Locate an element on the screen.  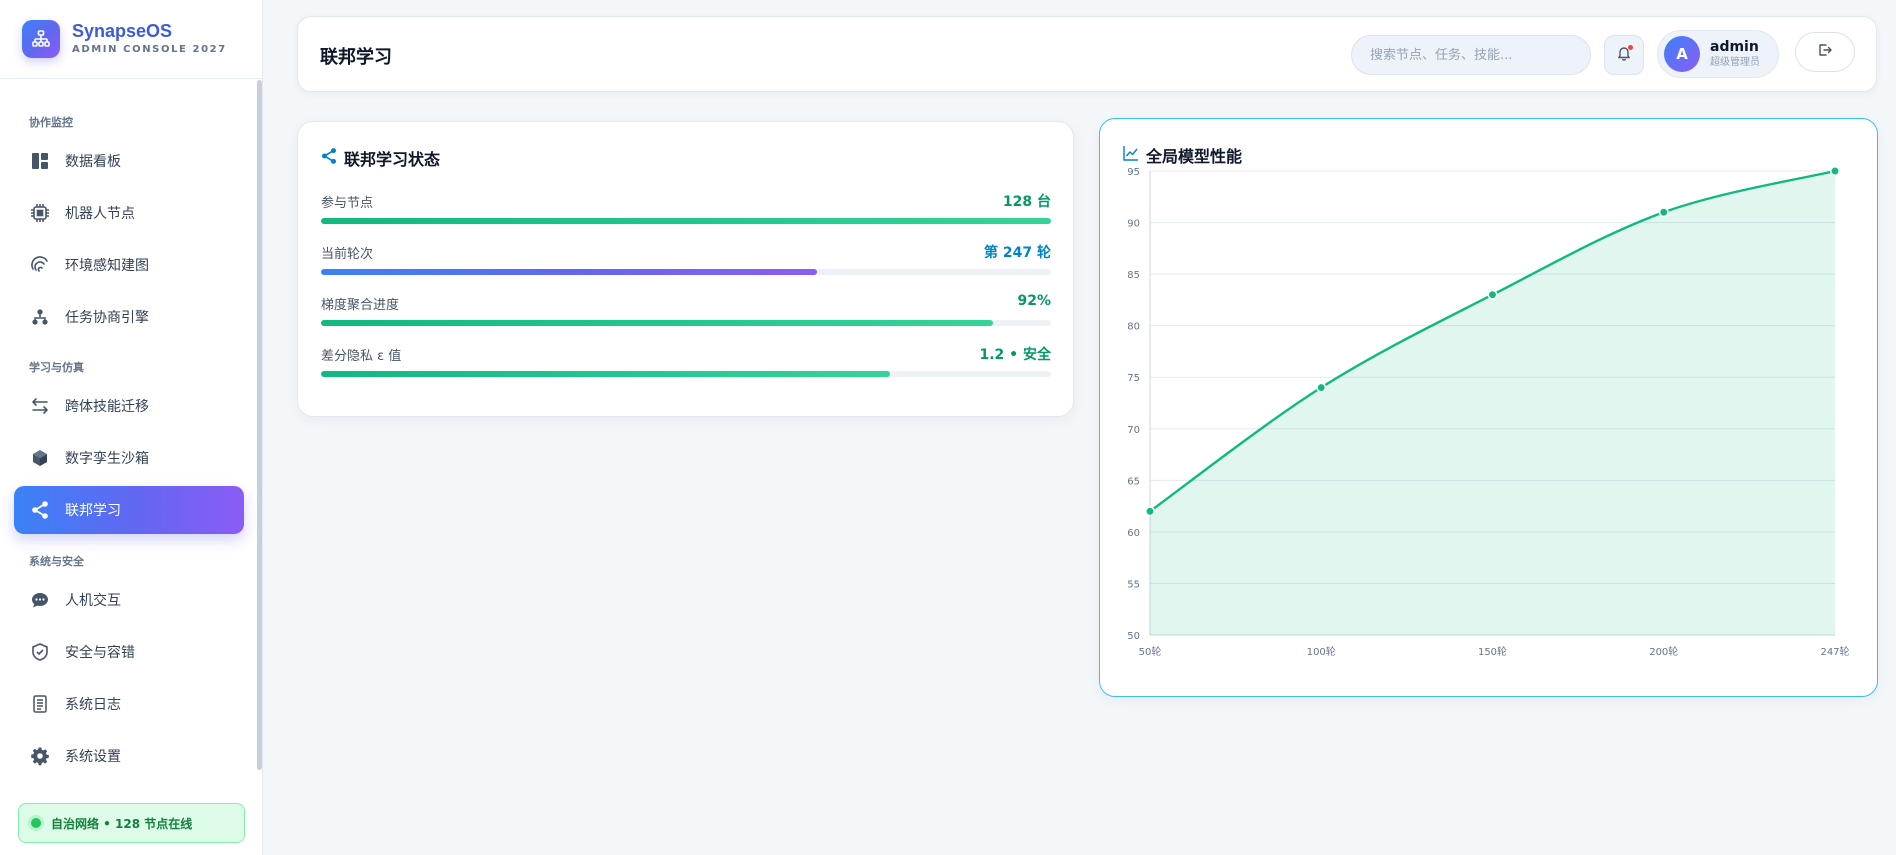
search-input is located at coordinates (1471, 55).